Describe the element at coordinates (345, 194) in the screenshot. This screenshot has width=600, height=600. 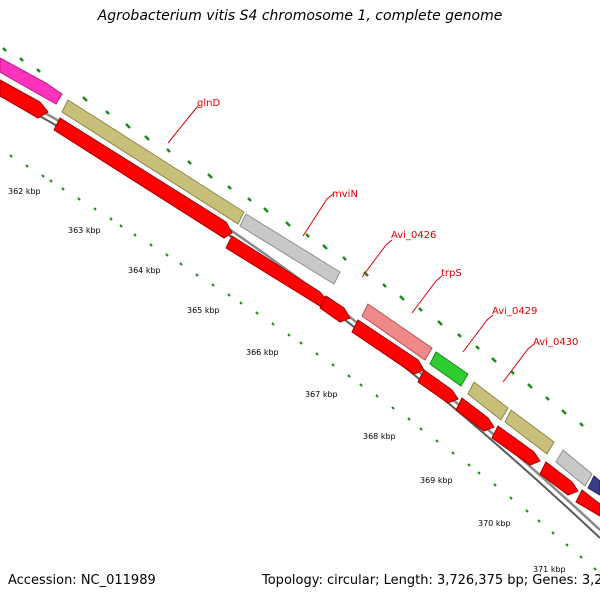
I see `gene-label-mviN: mviN` at that location.